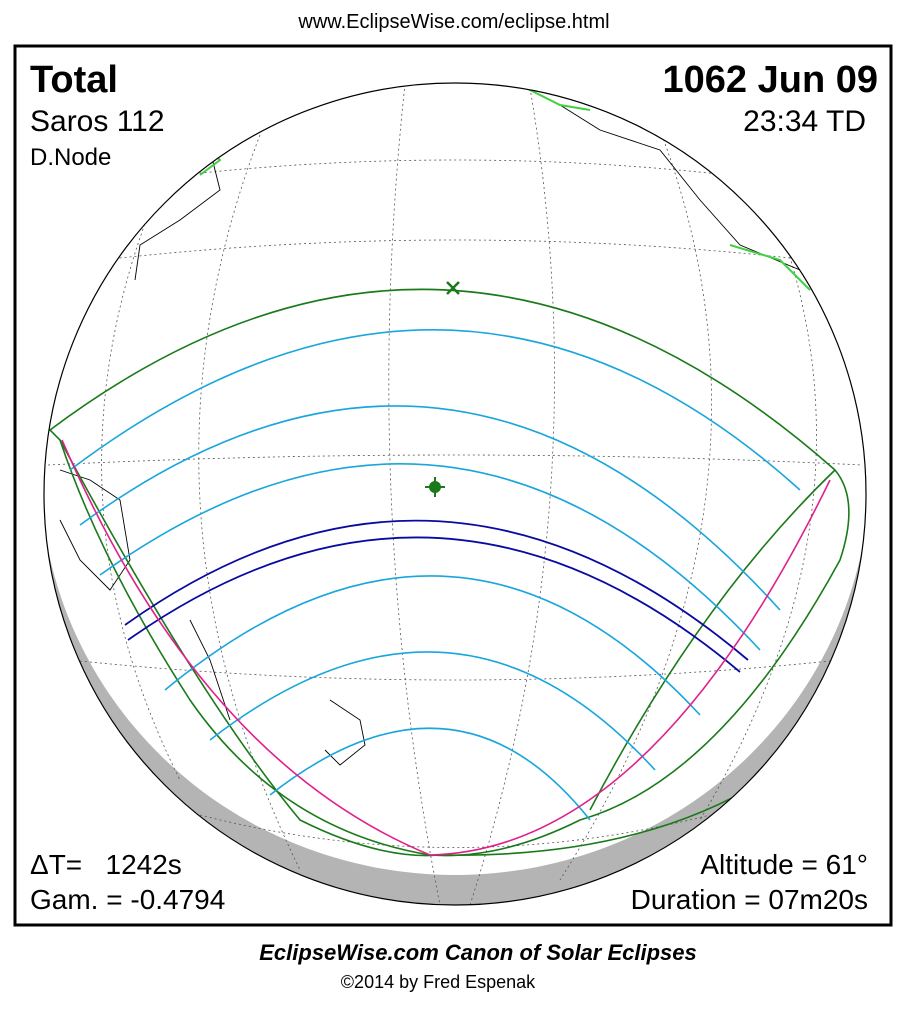 The width and height of the screenshot is (908, 1009). I want to click on url: www.EclipseWise.com/eclipse.html, so click(453, 22).